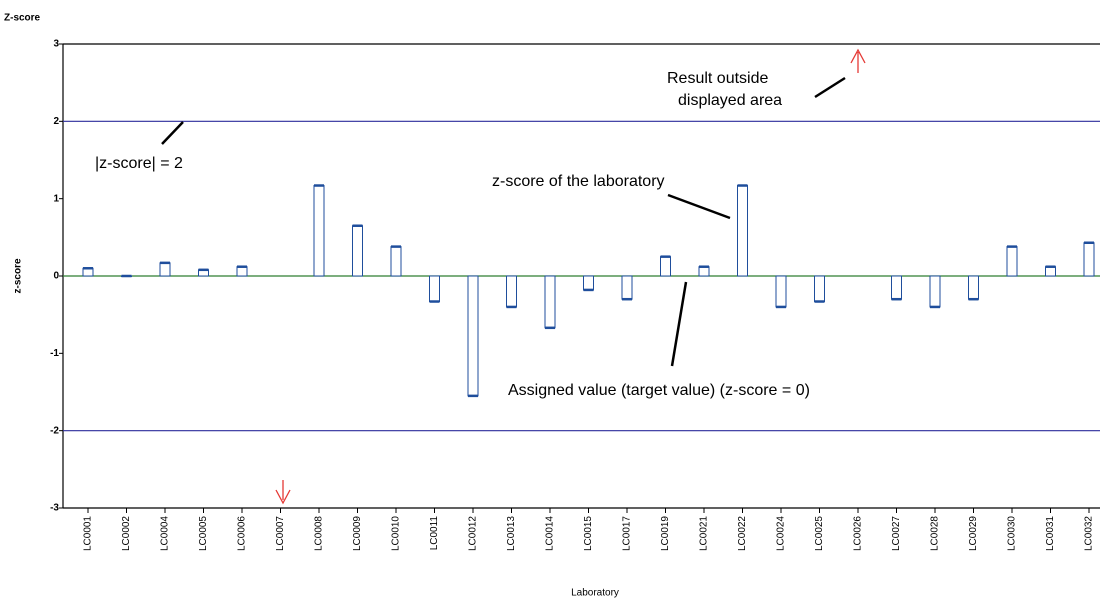  What do you see at coordinates (88, 533) in the screenshot?
I see `x-tick-label: LC0001` at bounding box center [88, 533].